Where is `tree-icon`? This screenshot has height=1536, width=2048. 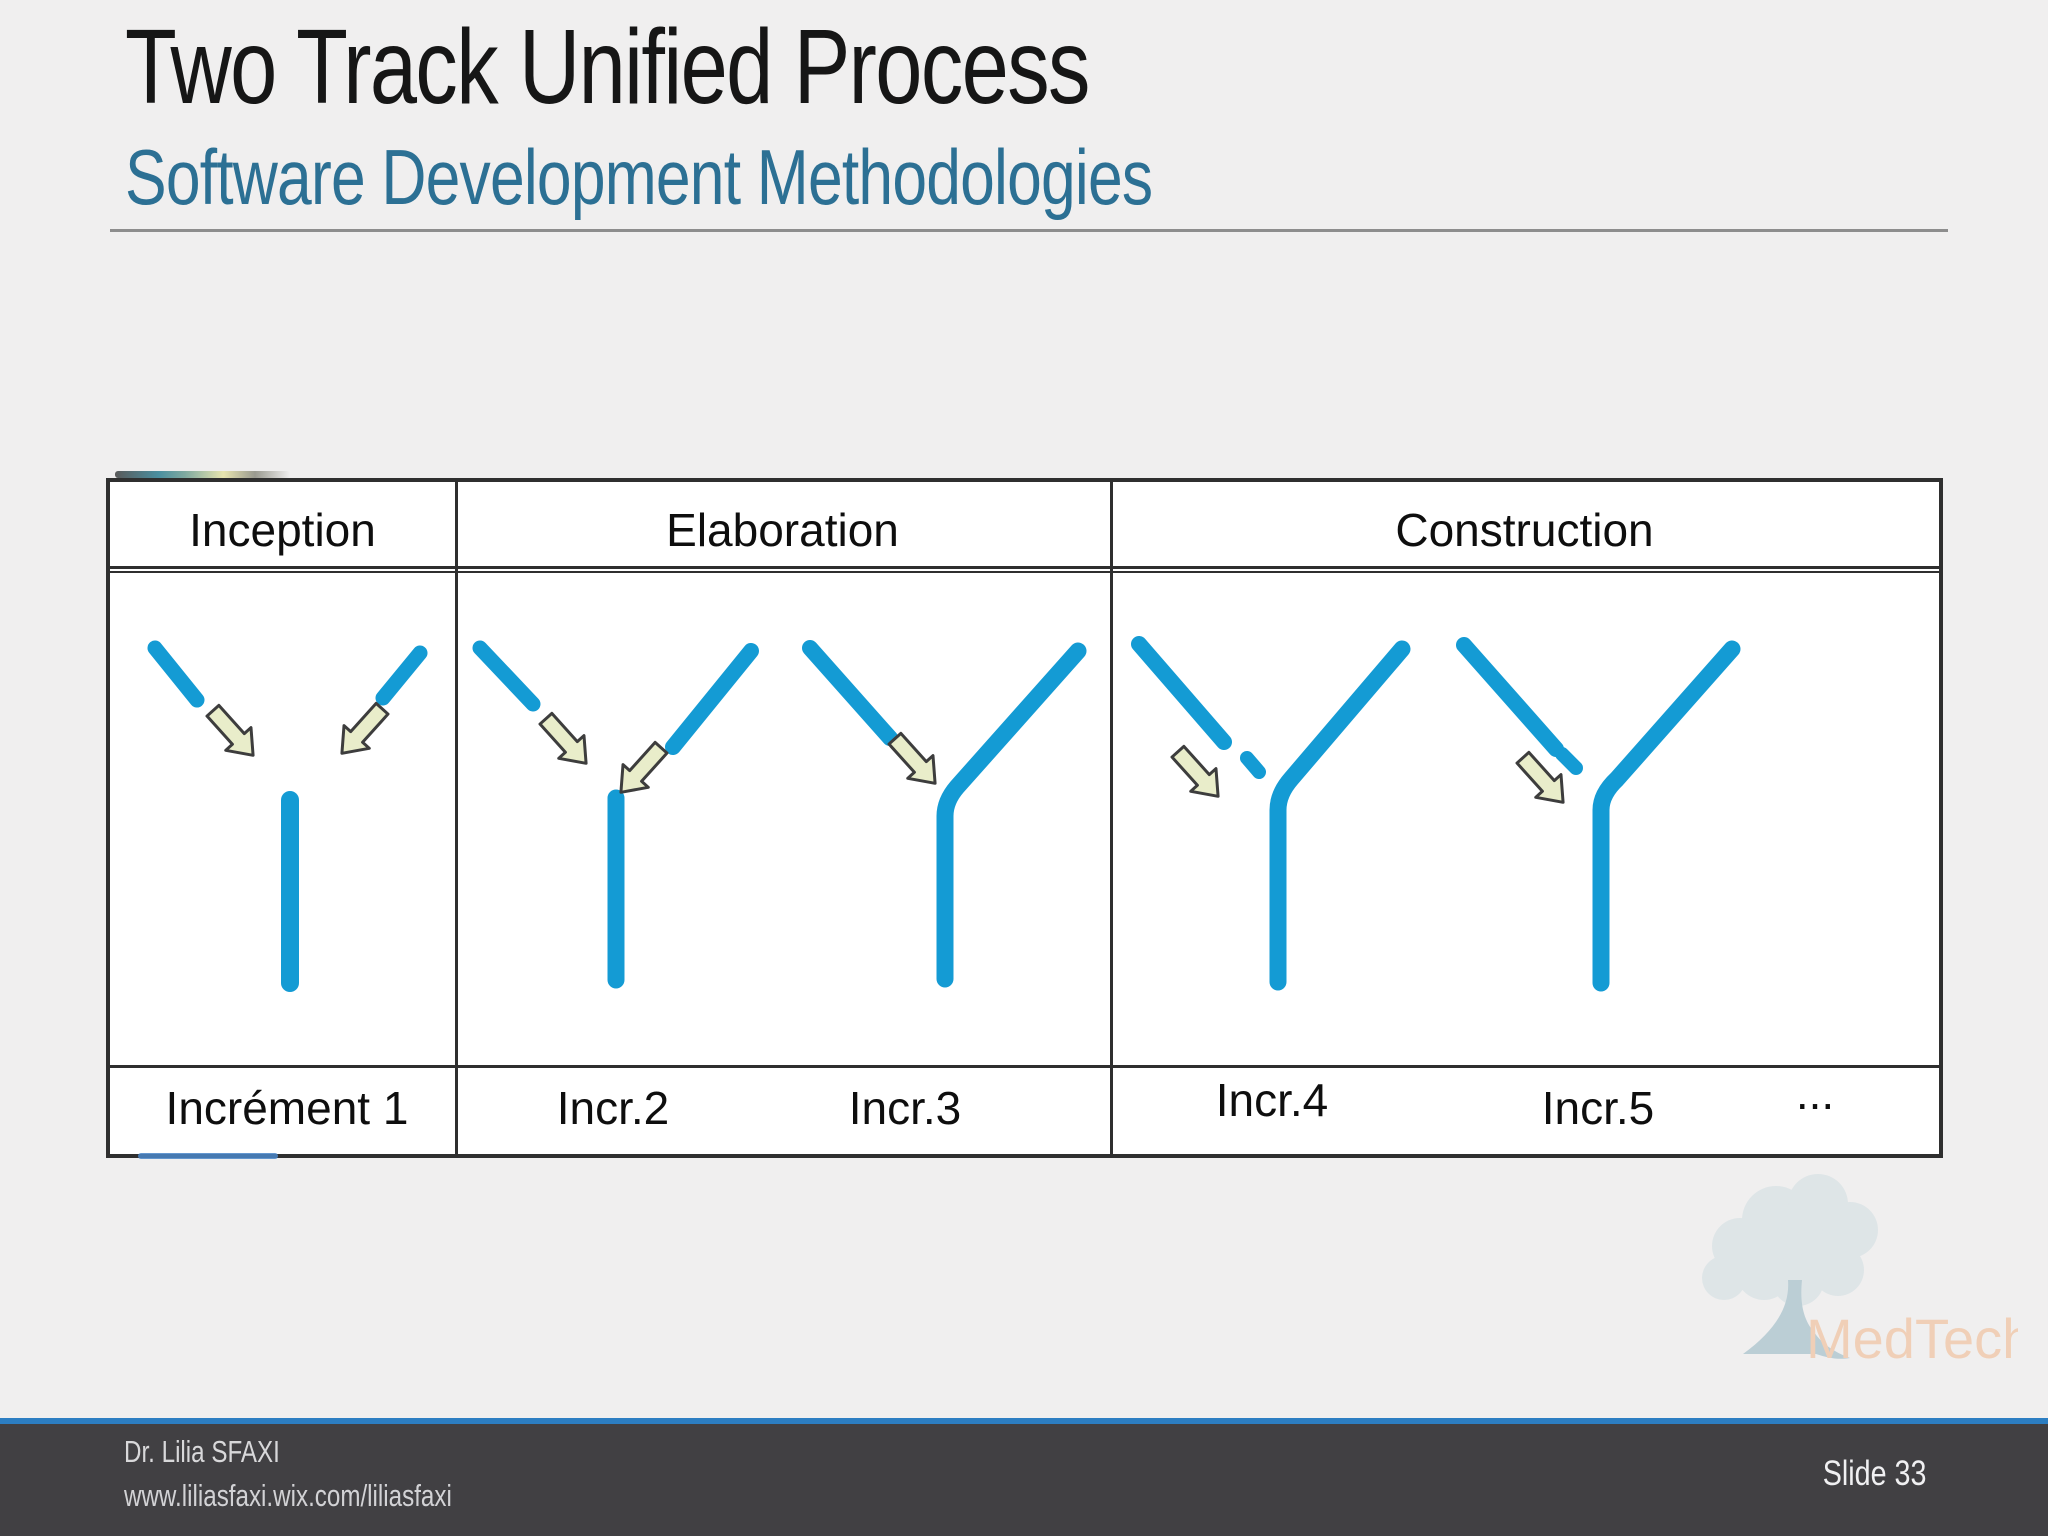 tree-icon is located at coordinates (1790, 1240).